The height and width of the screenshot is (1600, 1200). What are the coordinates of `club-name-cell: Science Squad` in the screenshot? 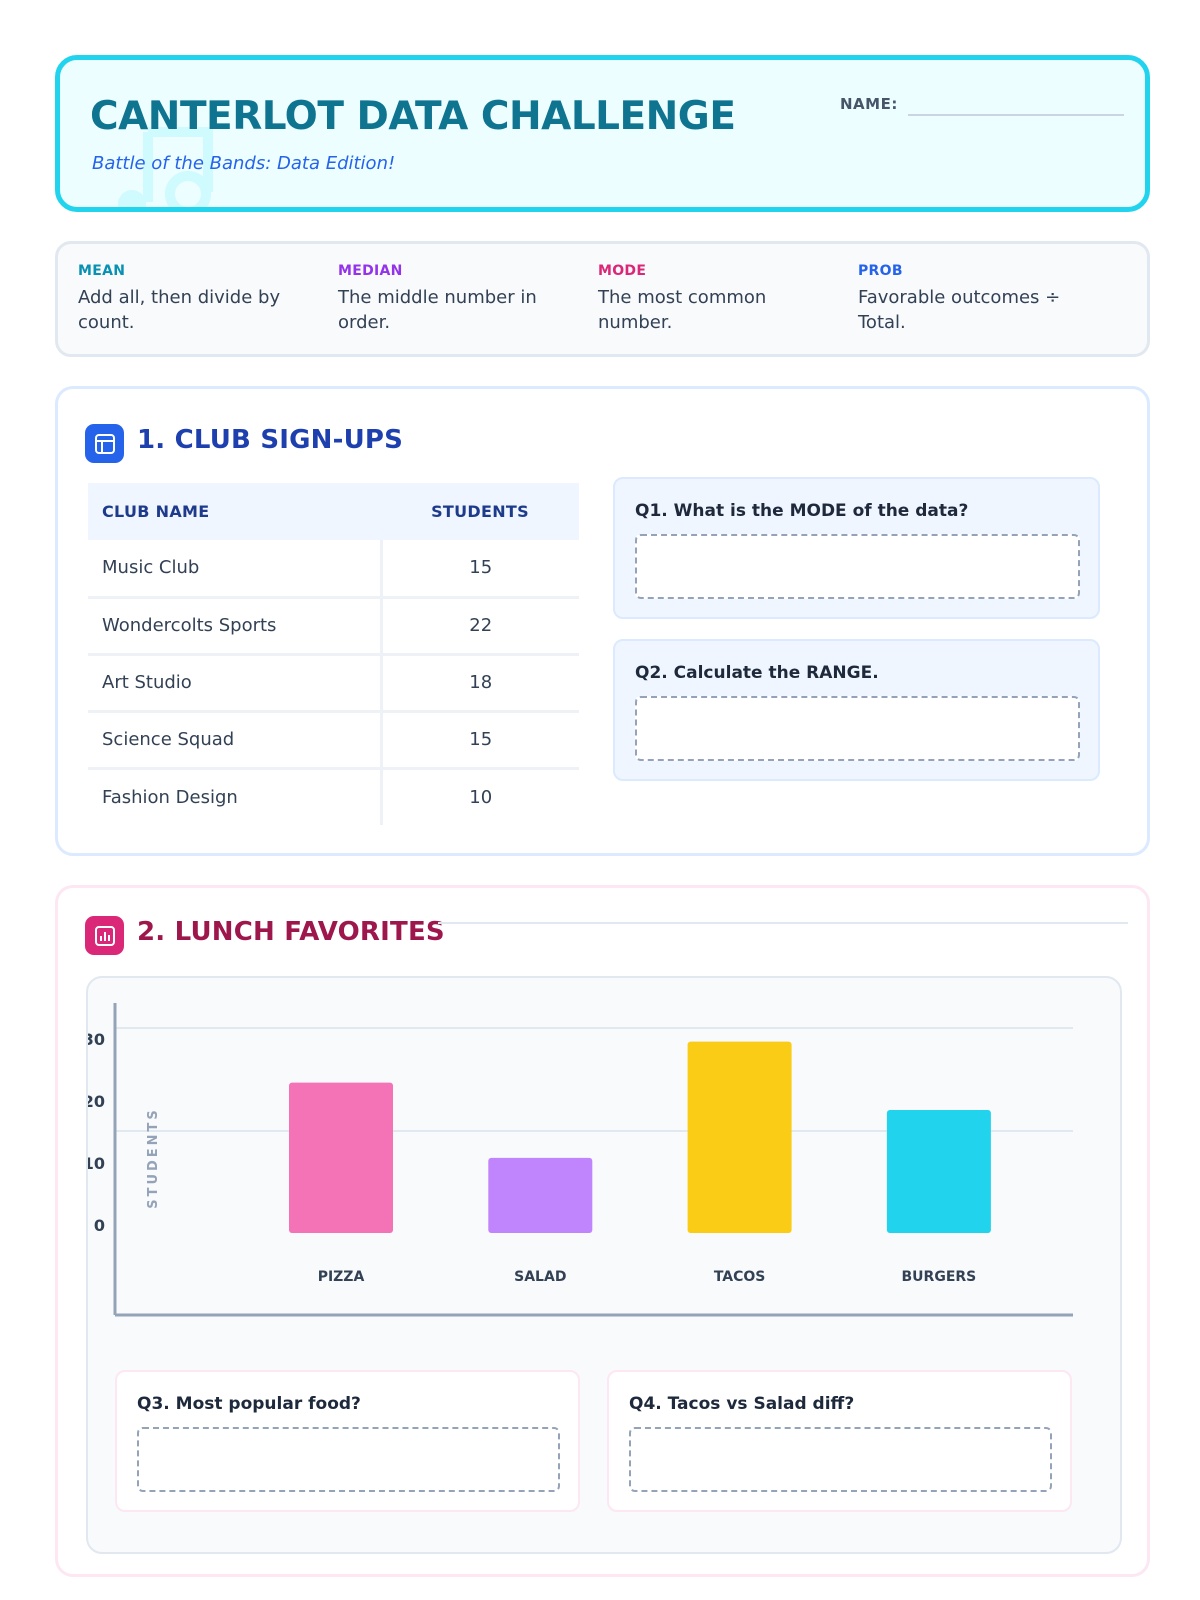 It's located at (235, 740).